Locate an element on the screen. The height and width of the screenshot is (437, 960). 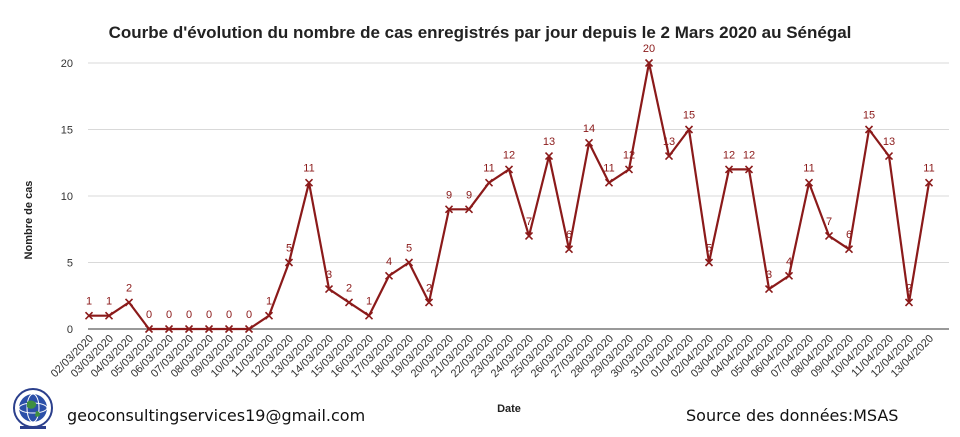
y-tick-label: 0 is located at coordinates (70, 330).